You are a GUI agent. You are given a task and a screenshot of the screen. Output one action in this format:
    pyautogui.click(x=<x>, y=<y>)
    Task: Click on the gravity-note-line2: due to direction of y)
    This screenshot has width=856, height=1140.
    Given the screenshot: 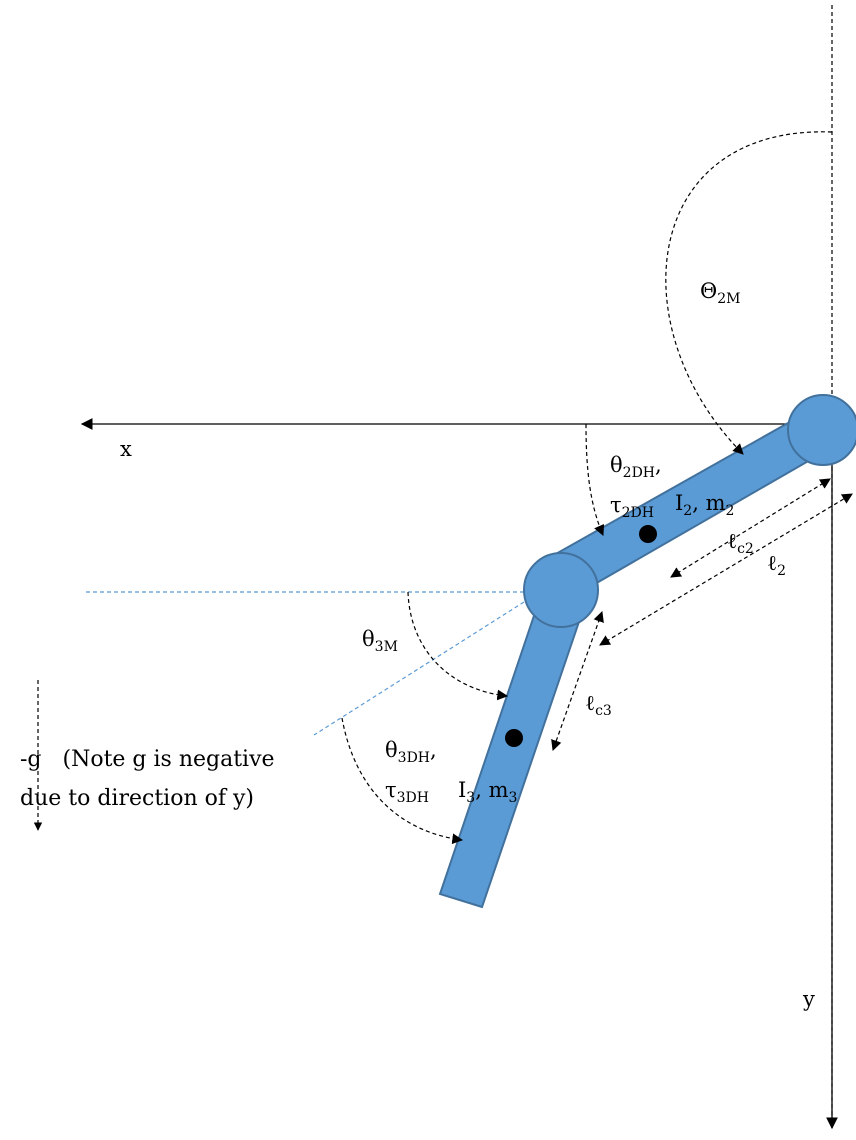 What is the action you would take?
    pyautogui.click(x=137, y=798)
    